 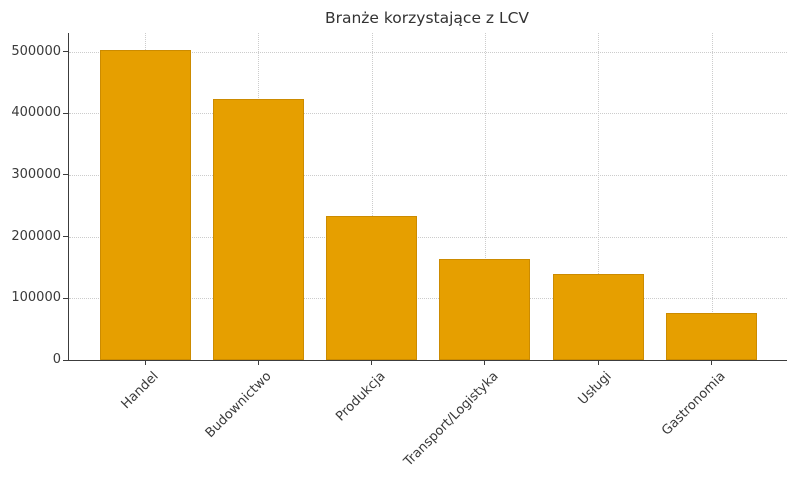 What do you see at coordinates (145, 204) in the screenshot?
I see `bar-handel` at bounding box center [145, 204].